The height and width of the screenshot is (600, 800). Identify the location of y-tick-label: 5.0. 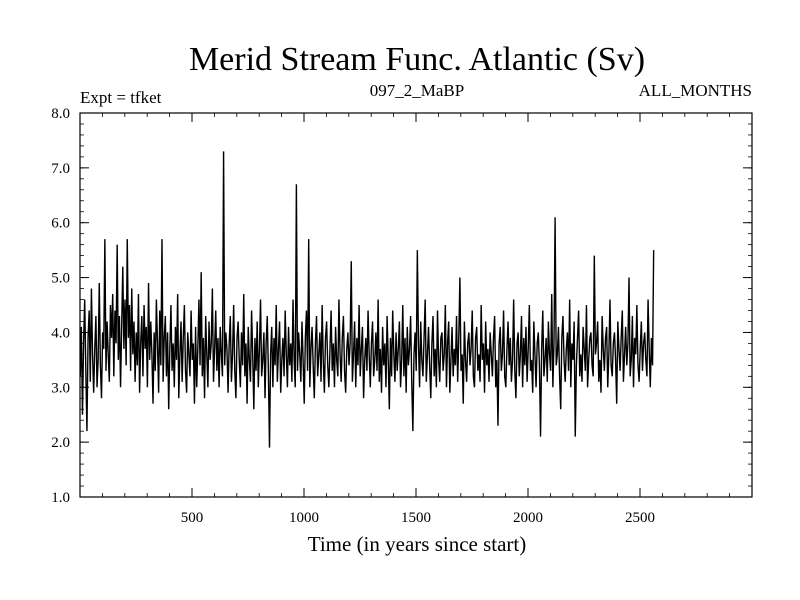
(60, 279).